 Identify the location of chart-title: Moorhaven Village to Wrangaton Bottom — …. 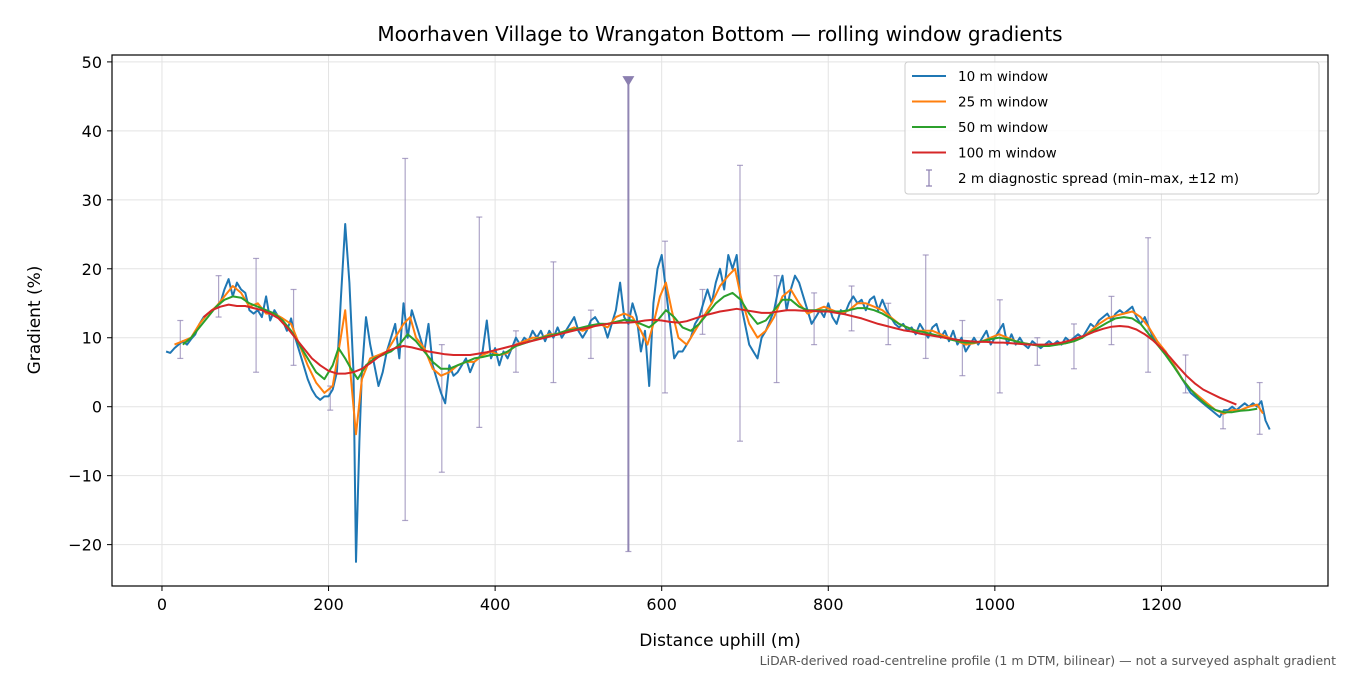
(719, 34).